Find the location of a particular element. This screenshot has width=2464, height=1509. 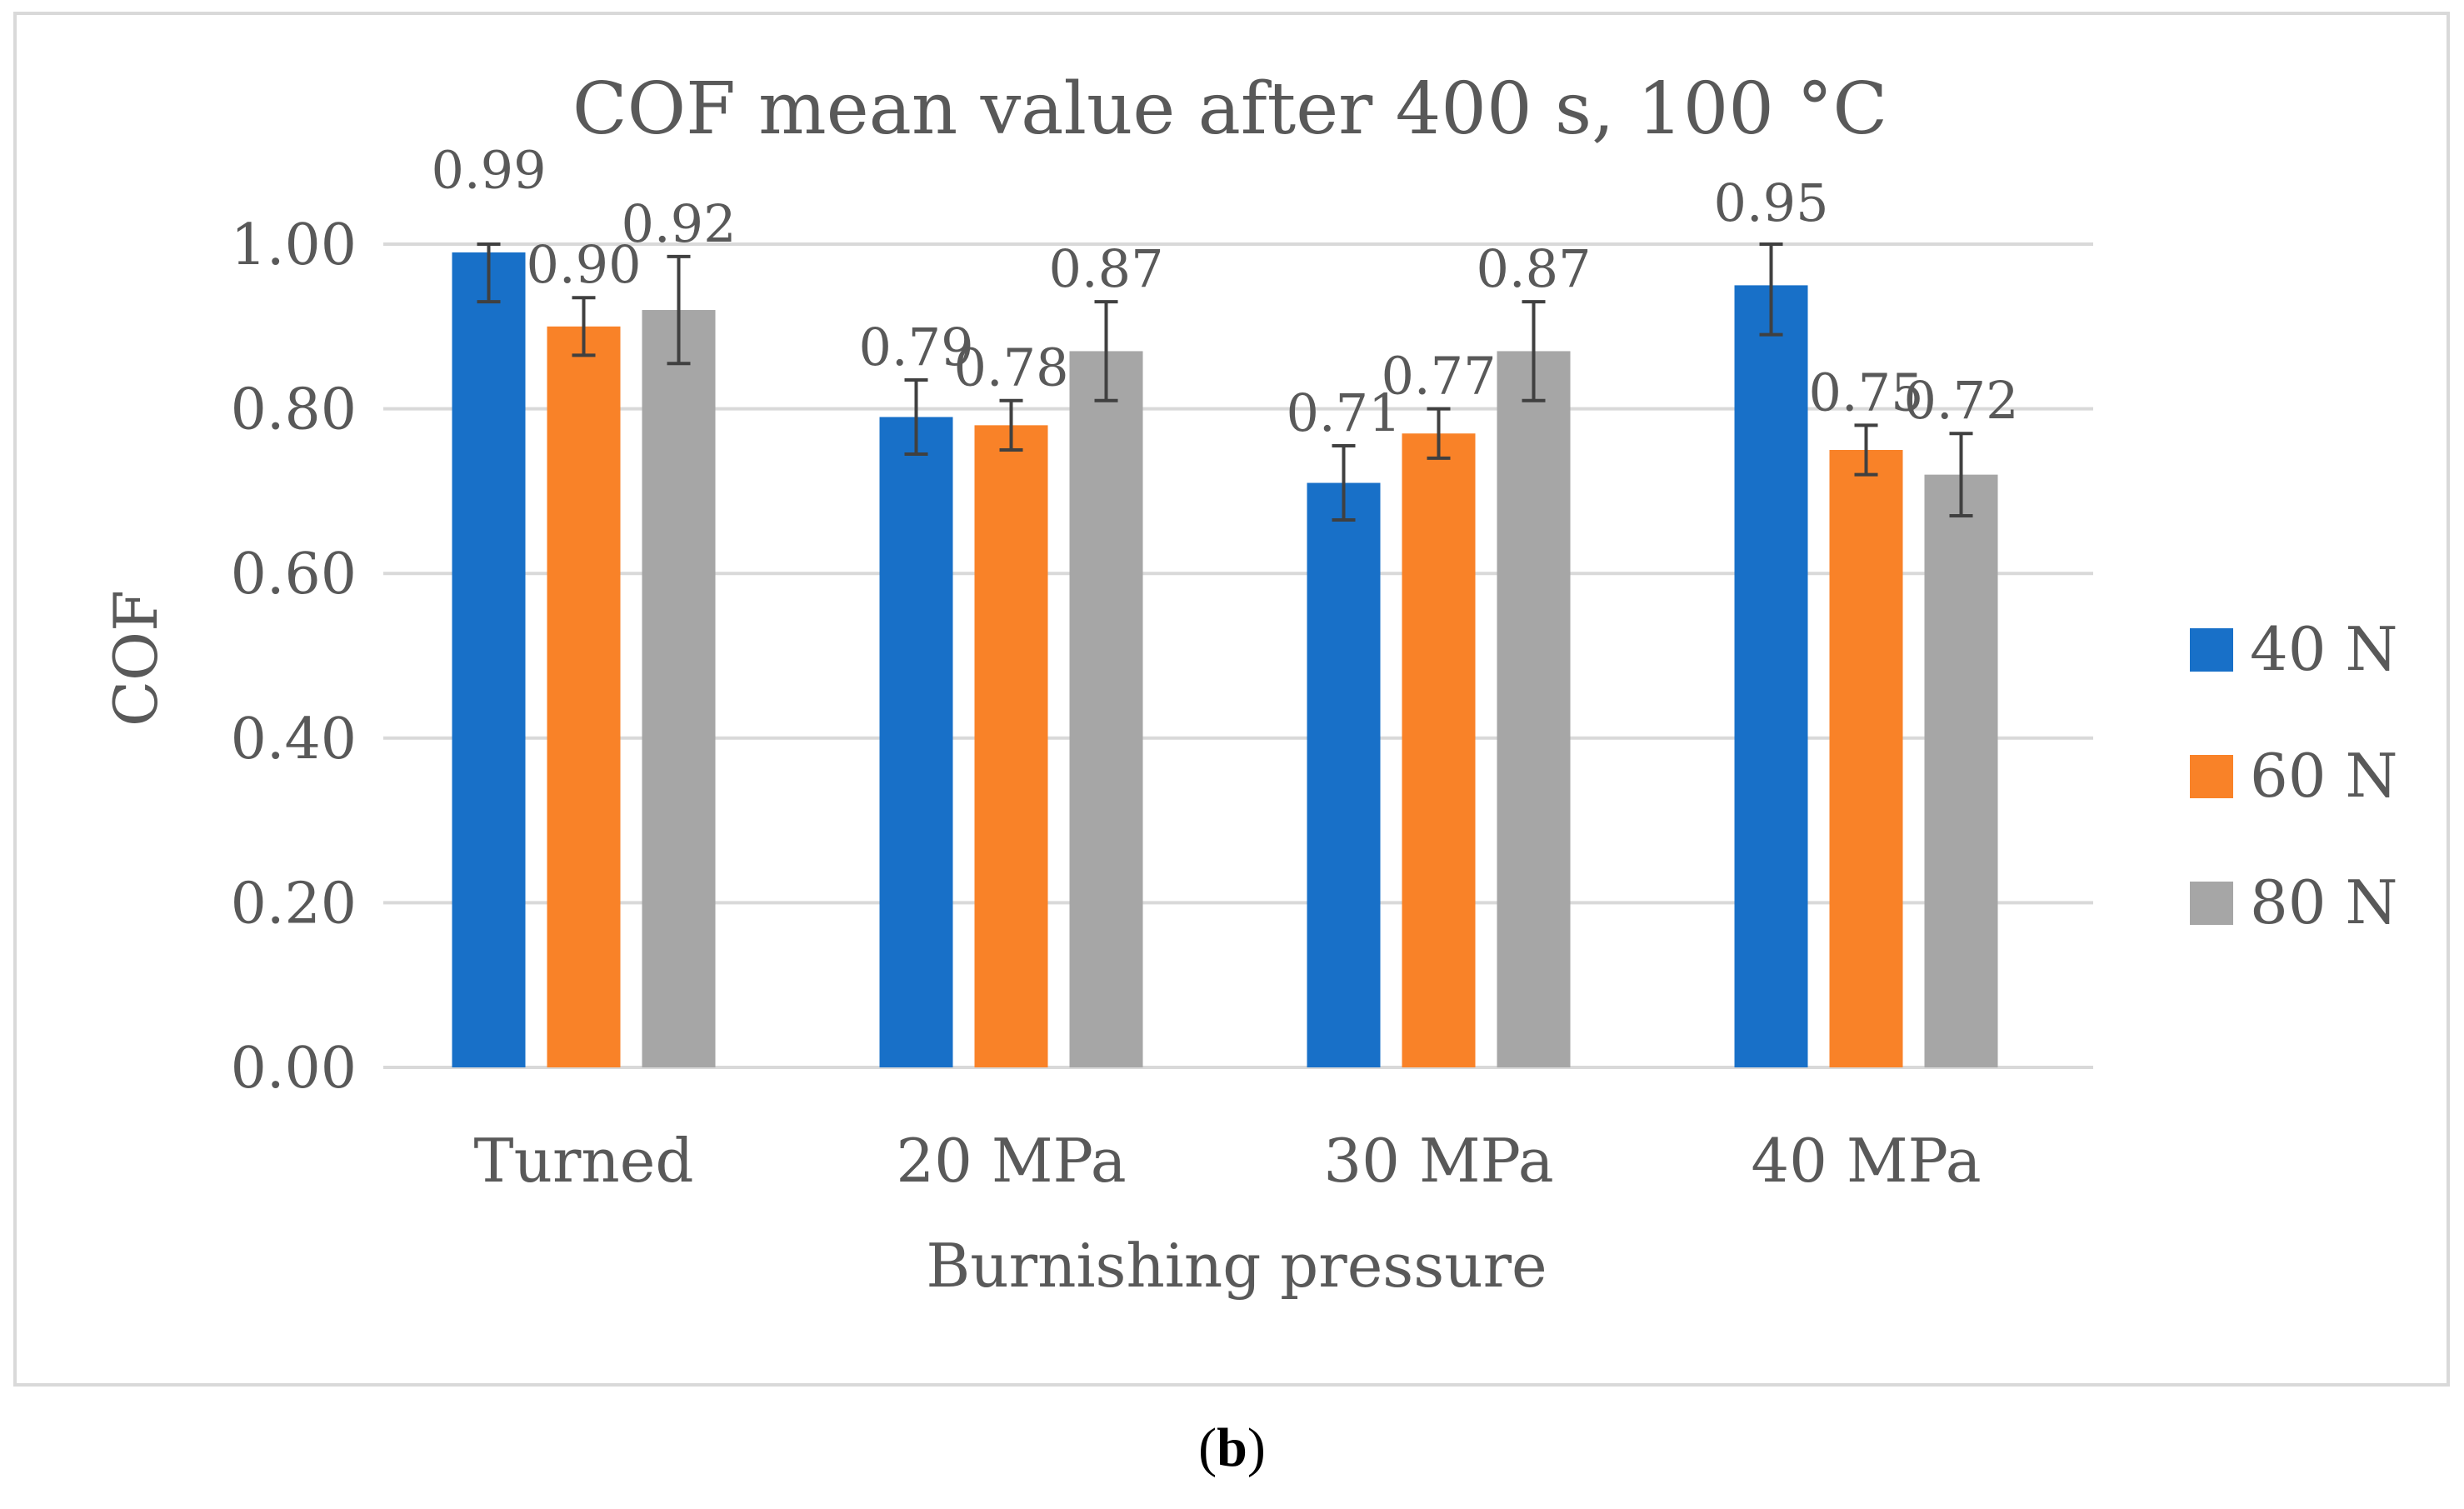

data-label: 0.92 is located at coordinates (678, 223).